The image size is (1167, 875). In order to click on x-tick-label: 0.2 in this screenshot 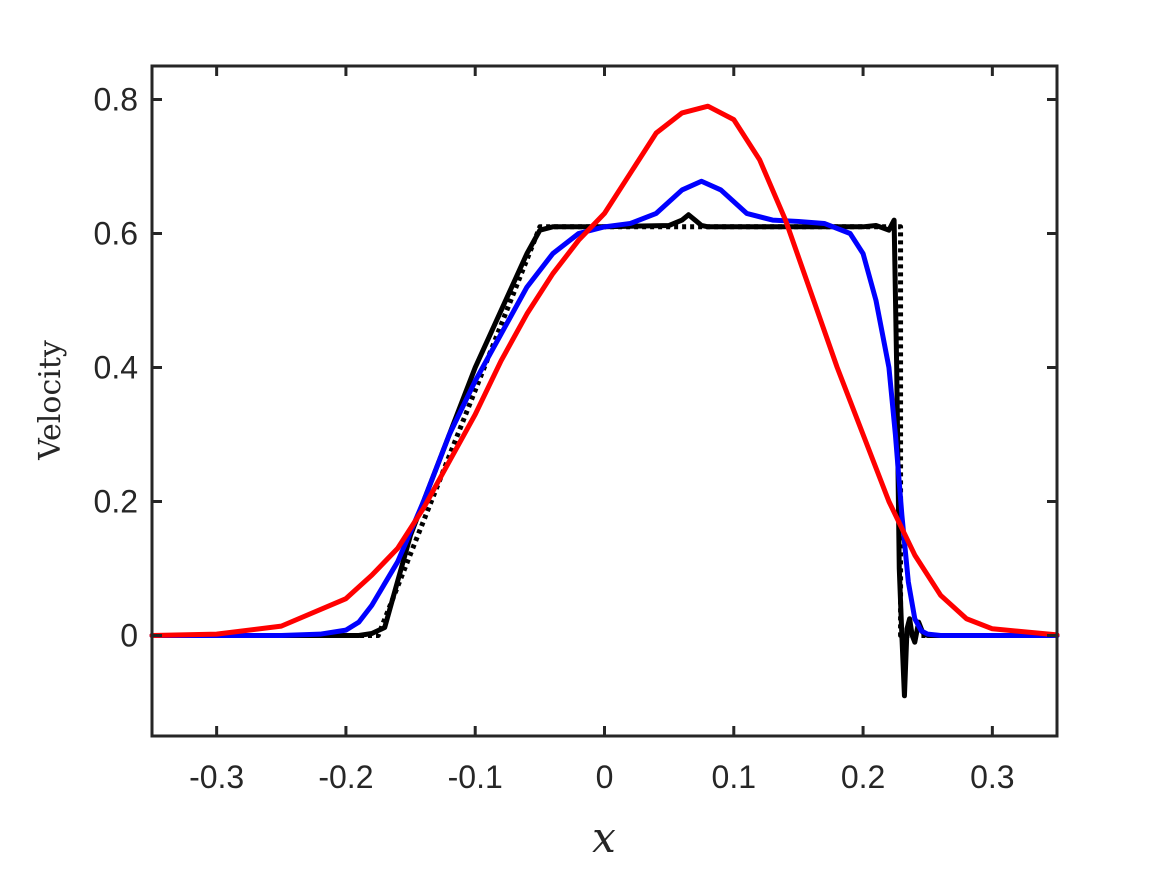, I will do `click(863, 777)`.